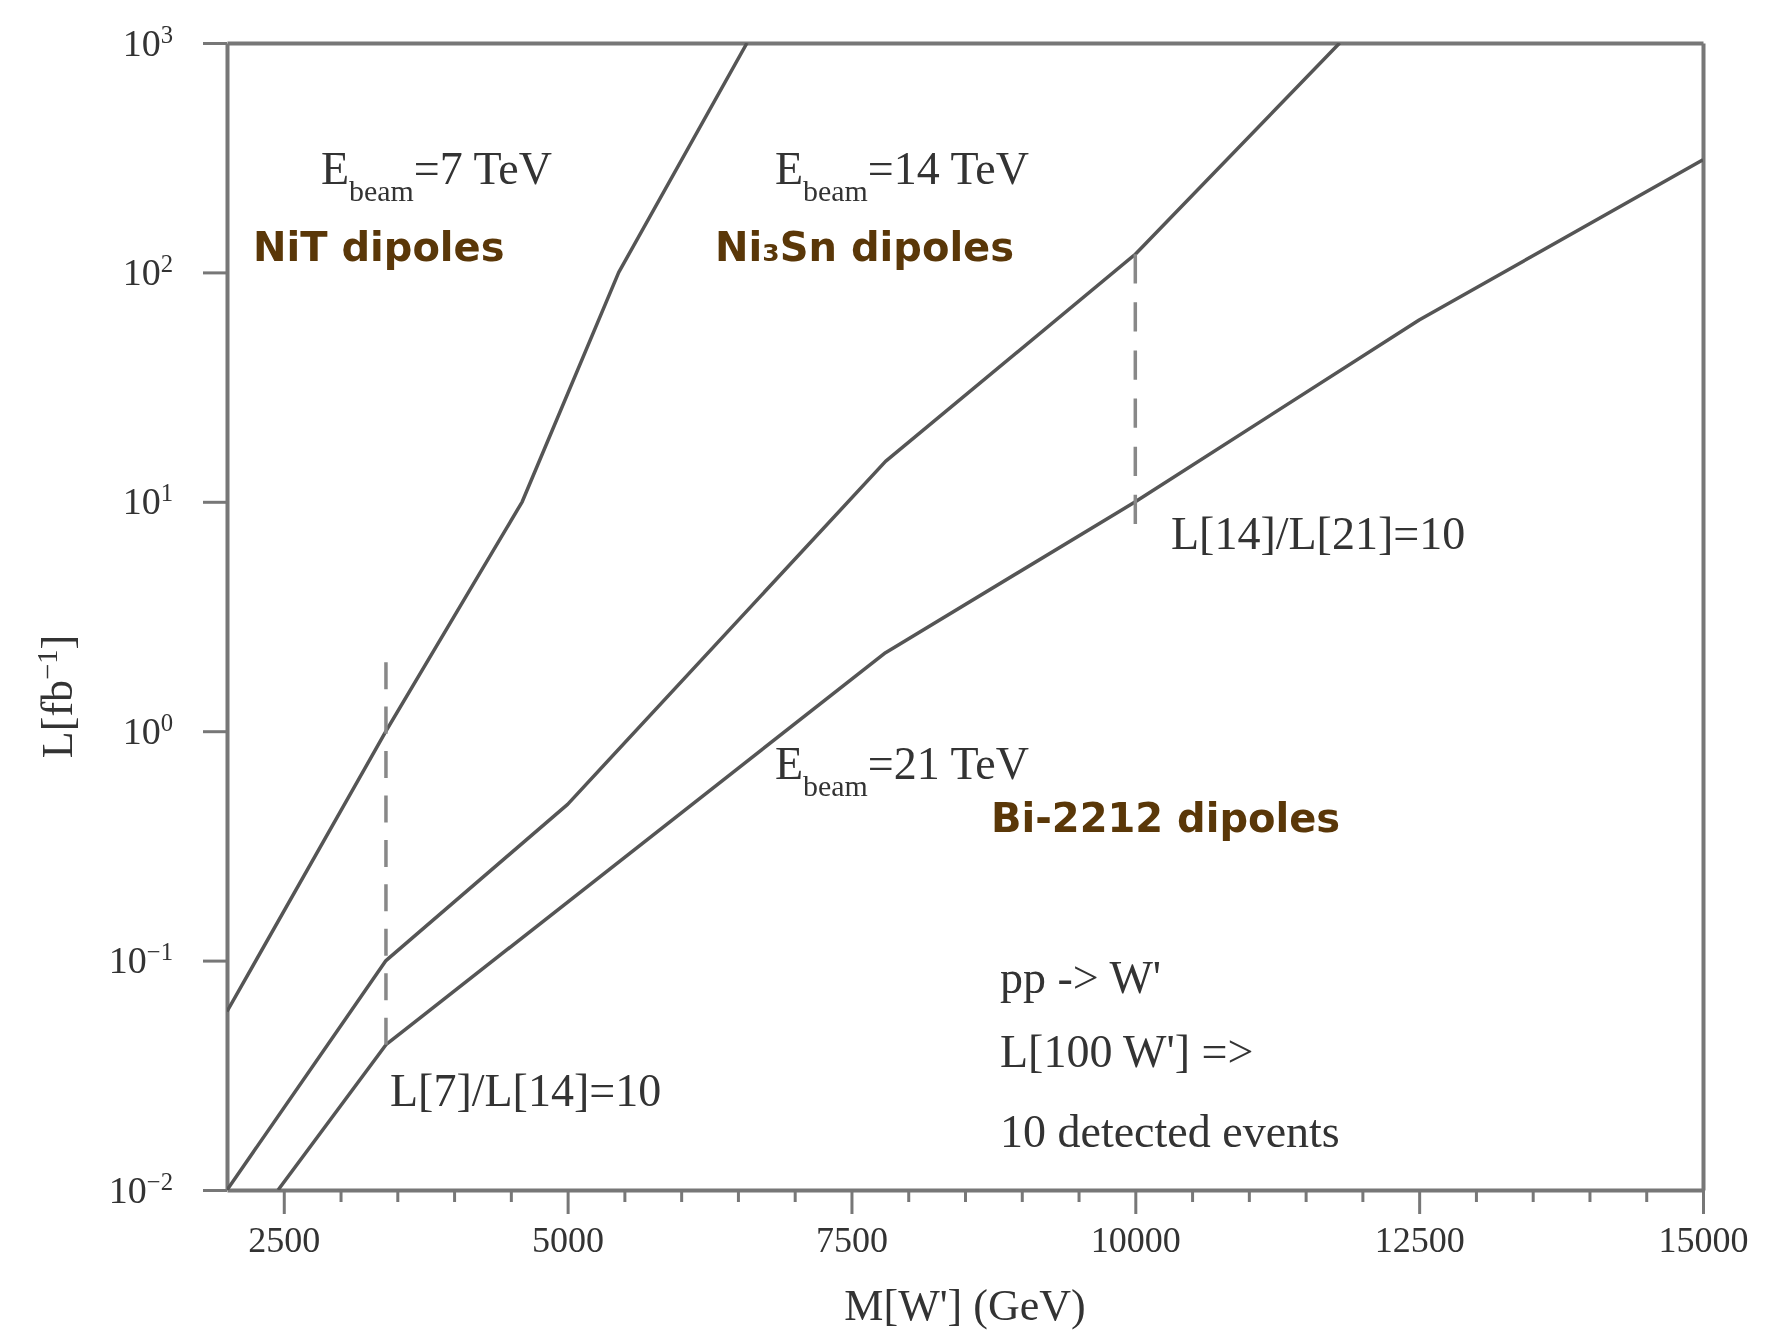 This screenshot has height=1332, width=1776. Describe the element at coordinates (147, 42) in the screenshot. I see `y-tick-label: 10$^{3}$` at that location.